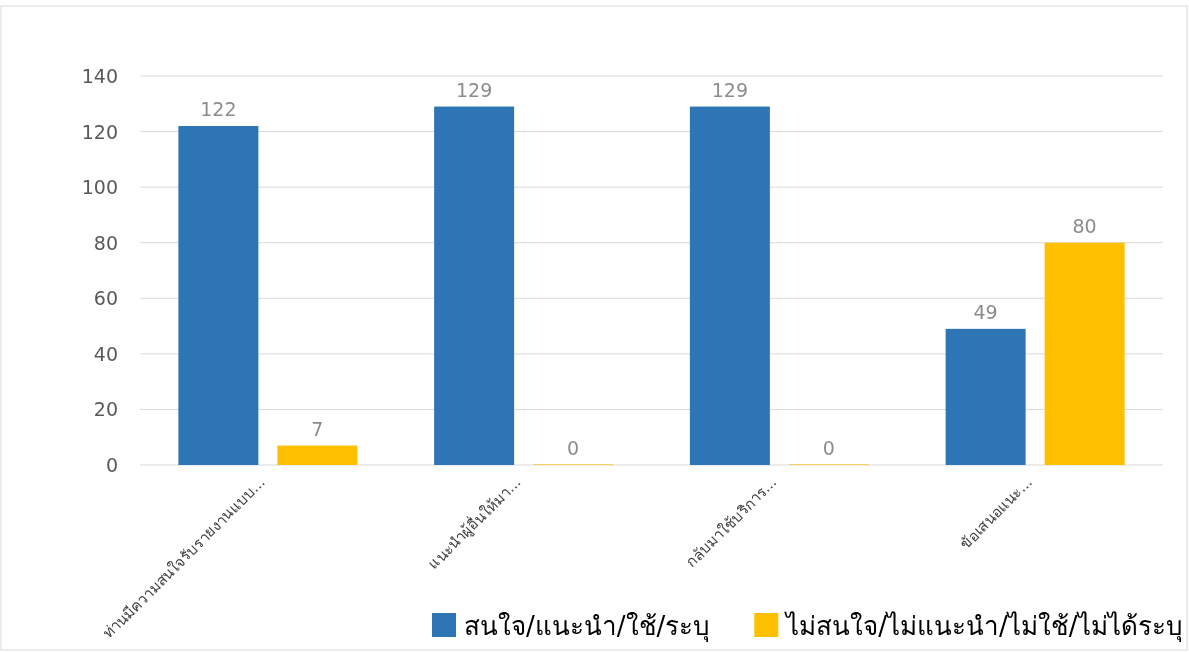  Describe the element at coordinates (1084, 225) in the screenshot. I see `data-label: 80` at that location.